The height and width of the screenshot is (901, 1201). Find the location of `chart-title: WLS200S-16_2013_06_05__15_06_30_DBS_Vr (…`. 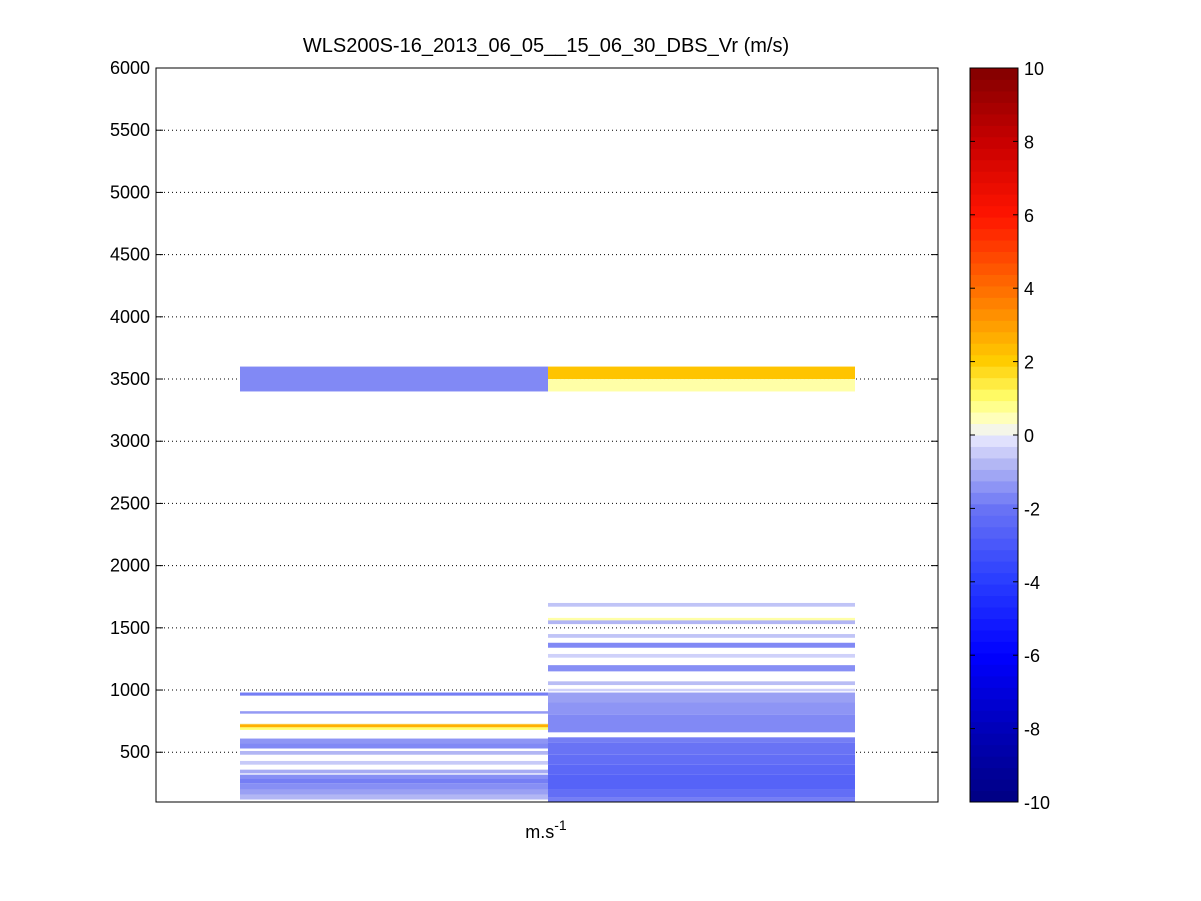

chart-title: WLS200S-16_2013_06_05__15_06_30_DBS_Vr (… is located at coordinates (546, 46).